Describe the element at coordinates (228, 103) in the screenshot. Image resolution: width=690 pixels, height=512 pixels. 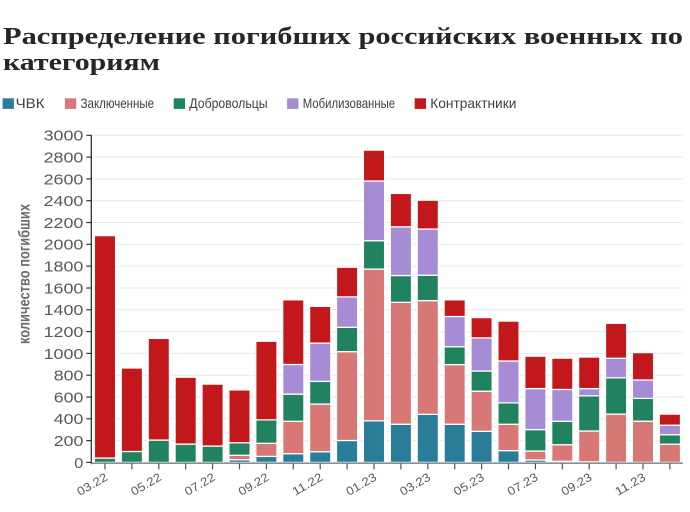
I see `svg-text: Добровольцы` at that location.